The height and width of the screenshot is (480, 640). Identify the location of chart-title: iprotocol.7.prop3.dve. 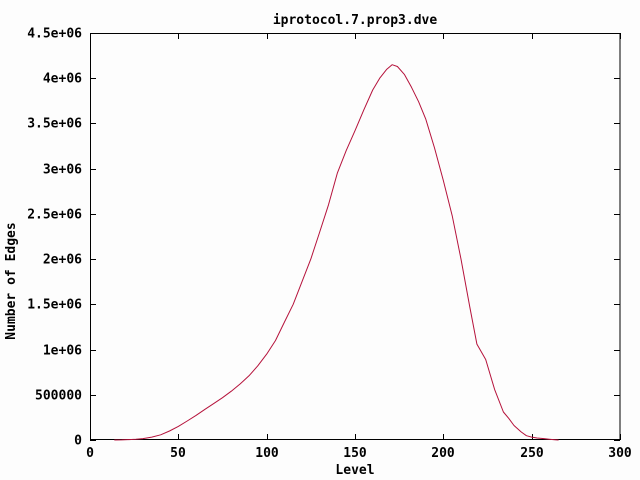
(355, 20).